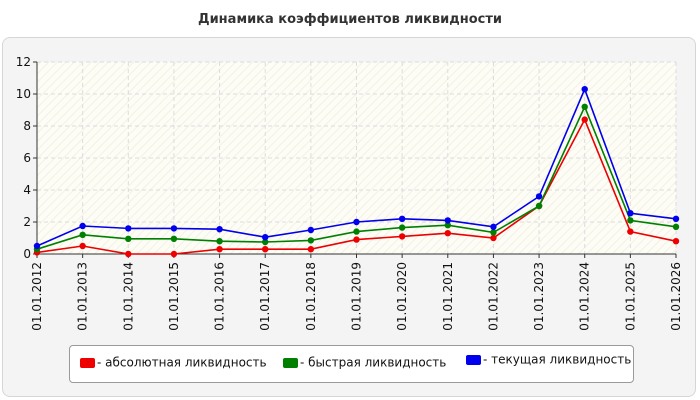  Describe the element at coordinates (557, 359) in the screenshot. I see `legend-label-current: - текущая ликвидность` at that location.